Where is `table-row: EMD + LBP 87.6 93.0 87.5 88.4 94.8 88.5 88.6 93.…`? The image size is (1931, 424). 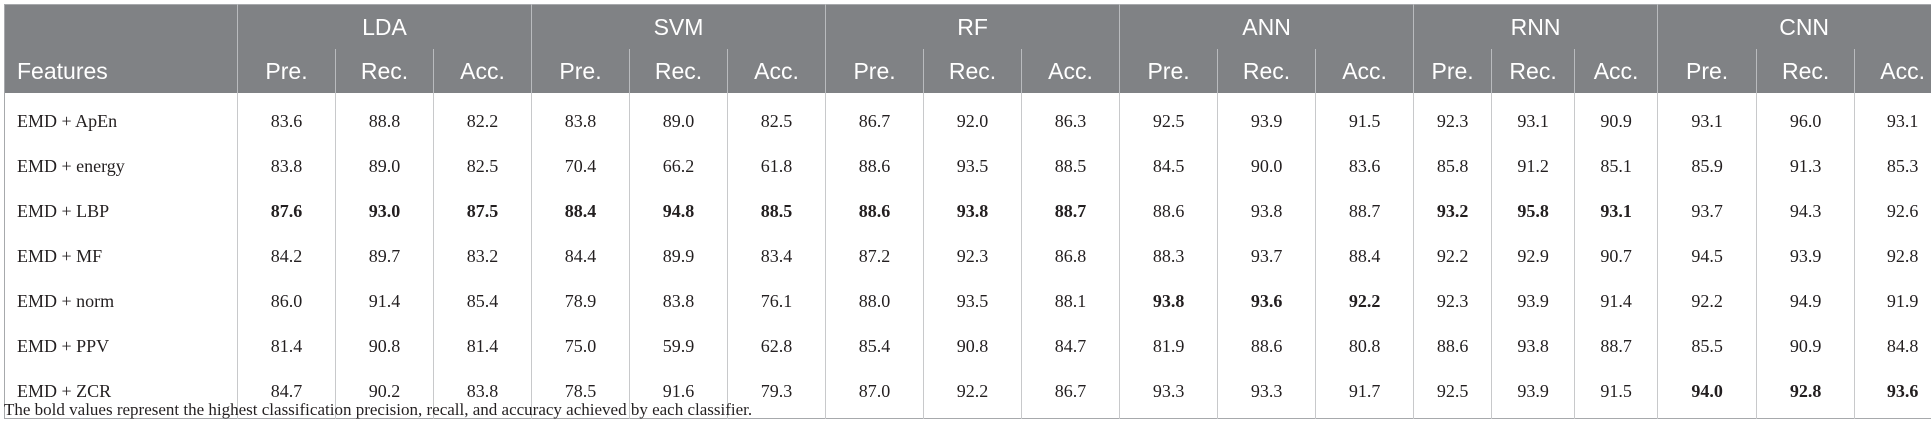 table-row: EMD + LBP 87.6 93.0 87.5 88.4 94.8 88.5 88.6 93.… is located at coordinates (968, 211).